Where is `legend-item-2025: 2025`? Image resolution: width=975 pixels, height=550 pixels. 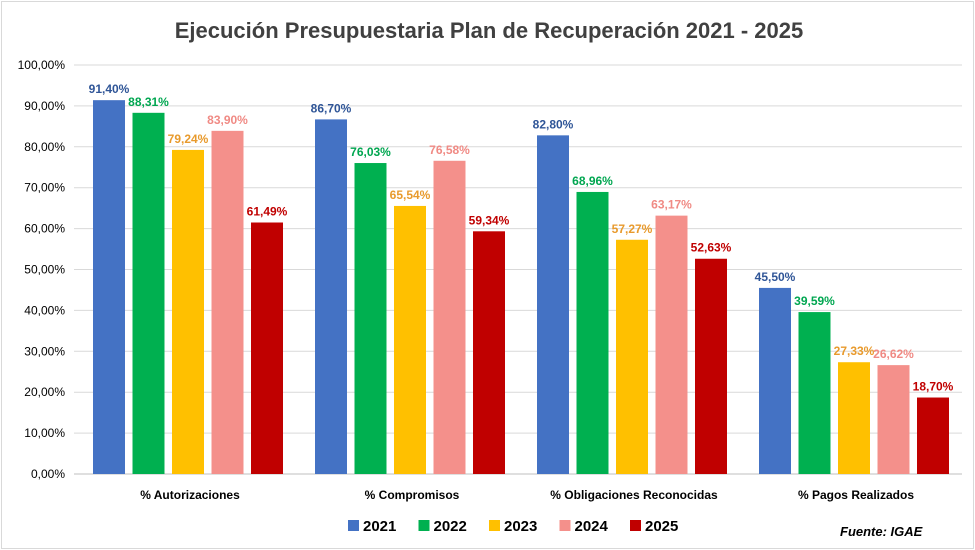
legend-item-2025: 2025 is located at coordinates (654, 526).